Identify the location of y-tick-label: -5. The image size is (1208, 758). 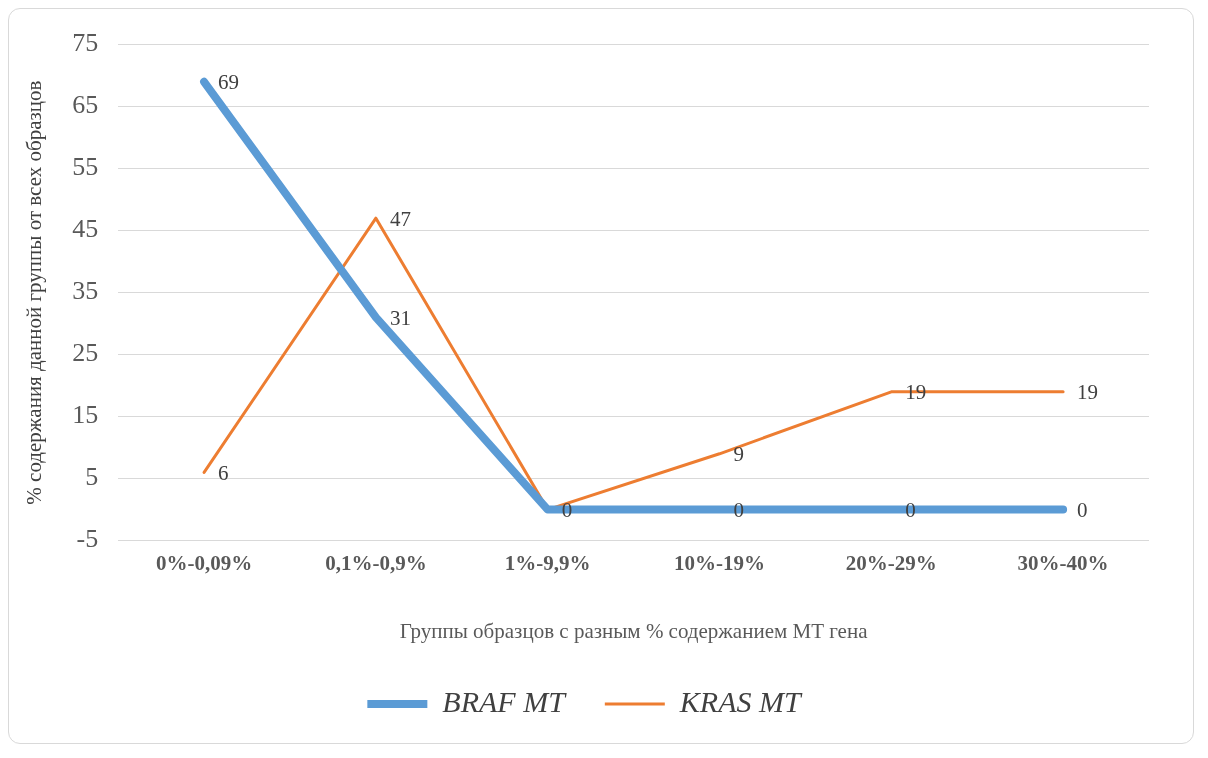
(87, 539).